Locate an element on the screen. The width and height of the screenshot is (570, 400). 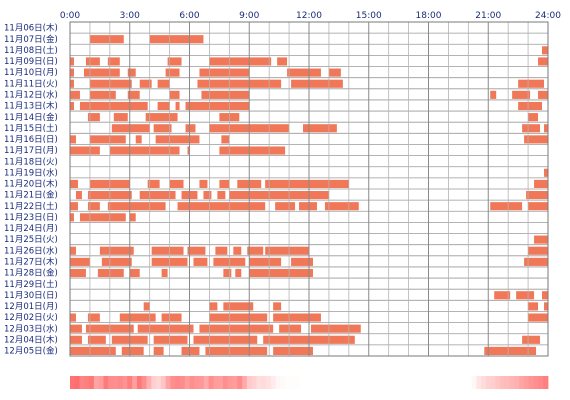
x-tick-label: 21:00 is located at coordinates (488, 16).